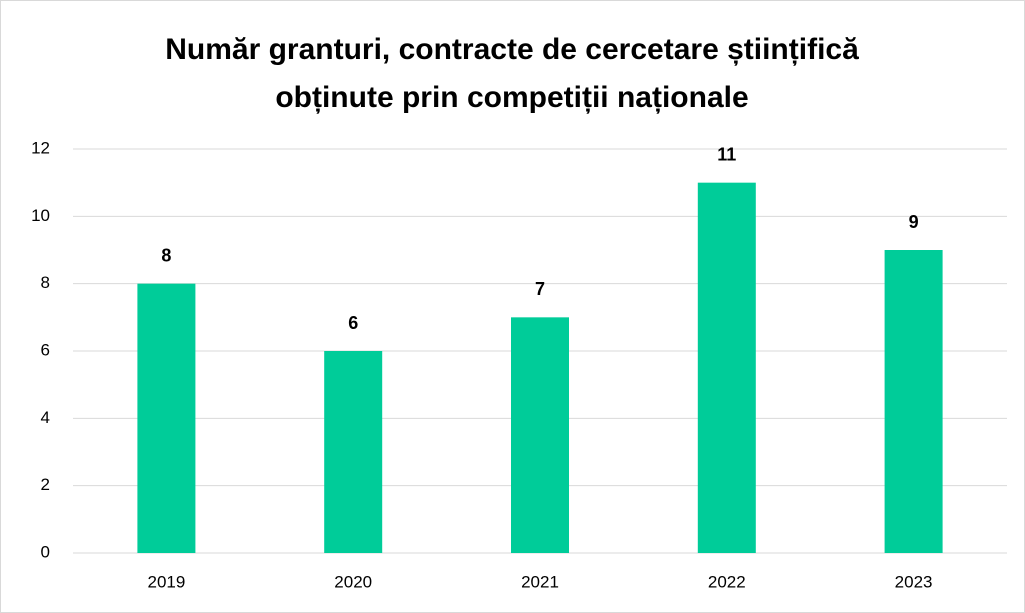 This screenshot has width=1025, height=613. What do you see at coordinates (45, 349) in the screenshot?
I see `y-tick-label: 6` at bounding box center [45, 349].